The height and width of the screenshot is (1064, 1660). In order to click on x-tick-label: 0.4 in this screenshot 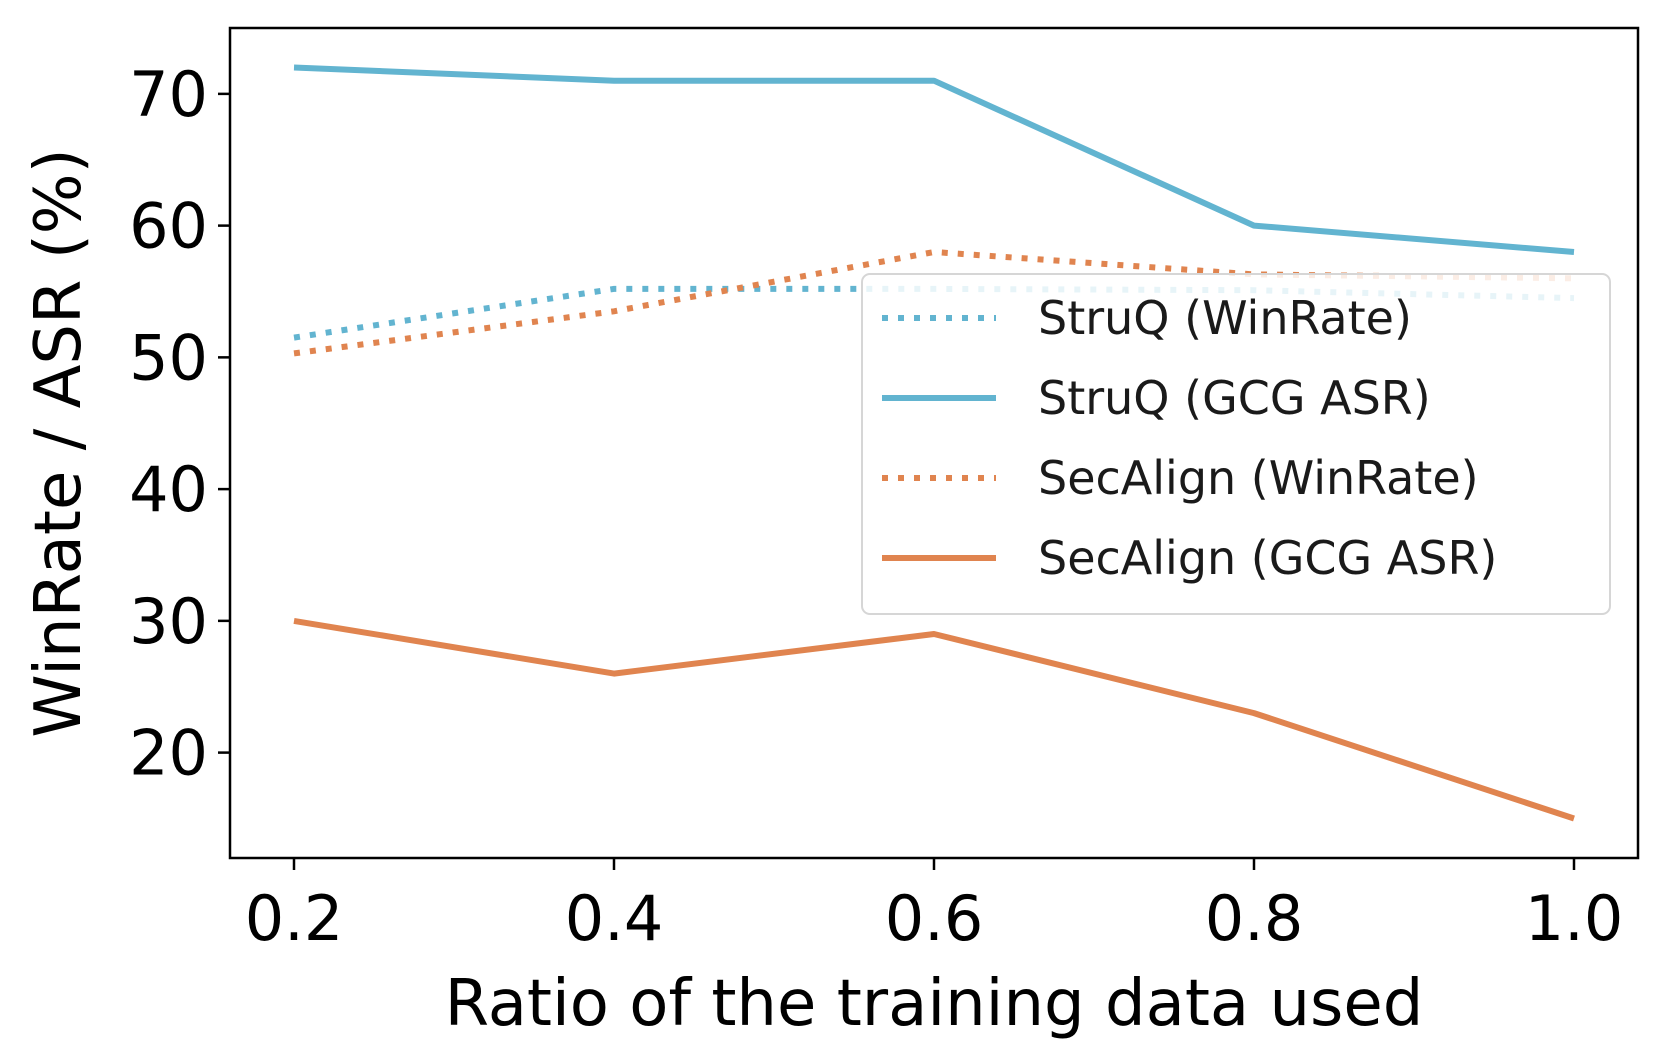, I will do `click(614, 918)`.